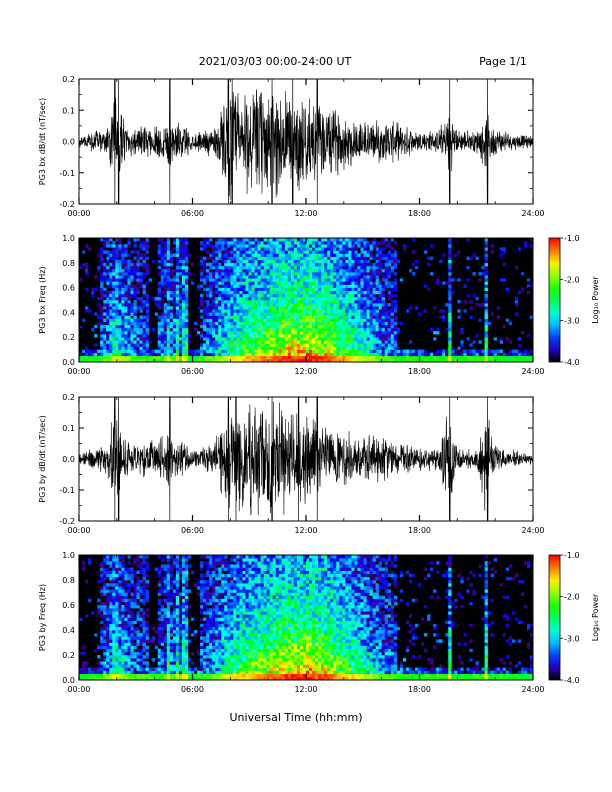 This screenshot has height=792, width=612. What do you see at coordinates (67, 490) in the screenshot?
I see `y-tick-label: -0.1` at bounding box center [67, 490].